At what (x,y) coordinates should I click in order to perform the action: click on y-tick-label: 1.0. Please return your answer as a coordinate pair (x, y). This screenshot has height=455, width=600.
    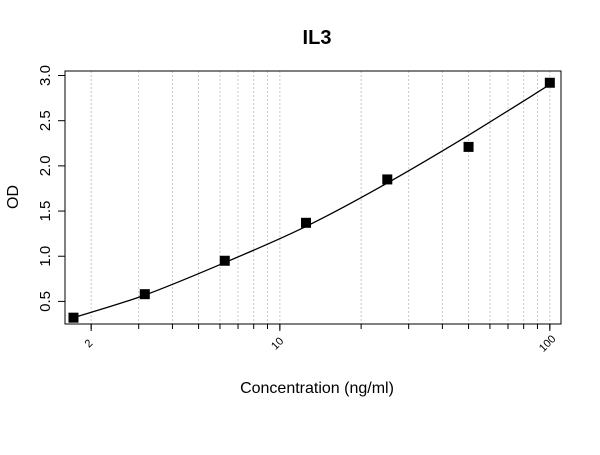
    Looking at the image, I should click on (45, 256).